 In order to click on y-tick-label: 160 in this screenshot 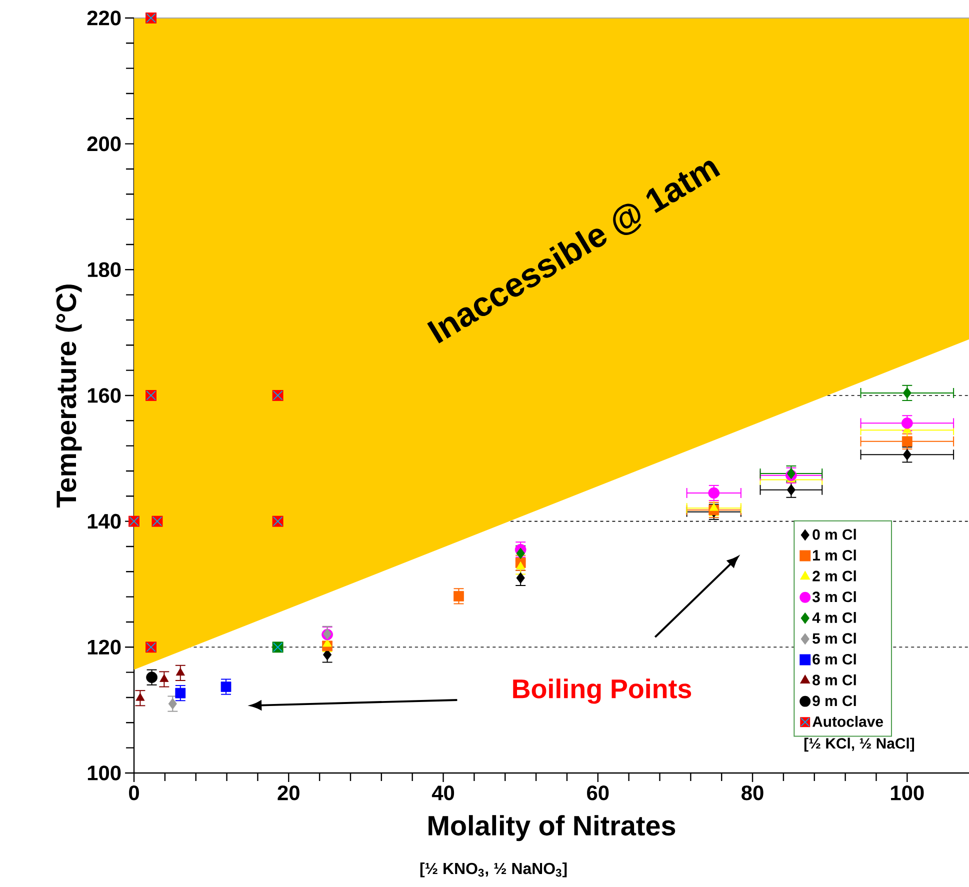, I will do `click(104, 395)`.